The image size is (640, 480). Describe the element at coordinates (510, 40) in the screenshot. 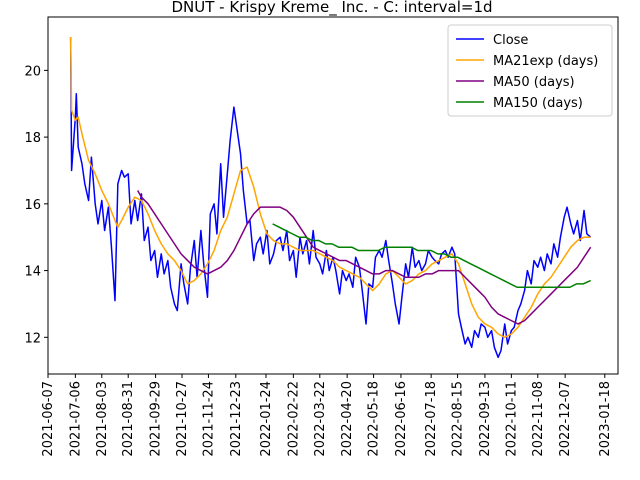

I see `legend-label-close: Close` at that location.